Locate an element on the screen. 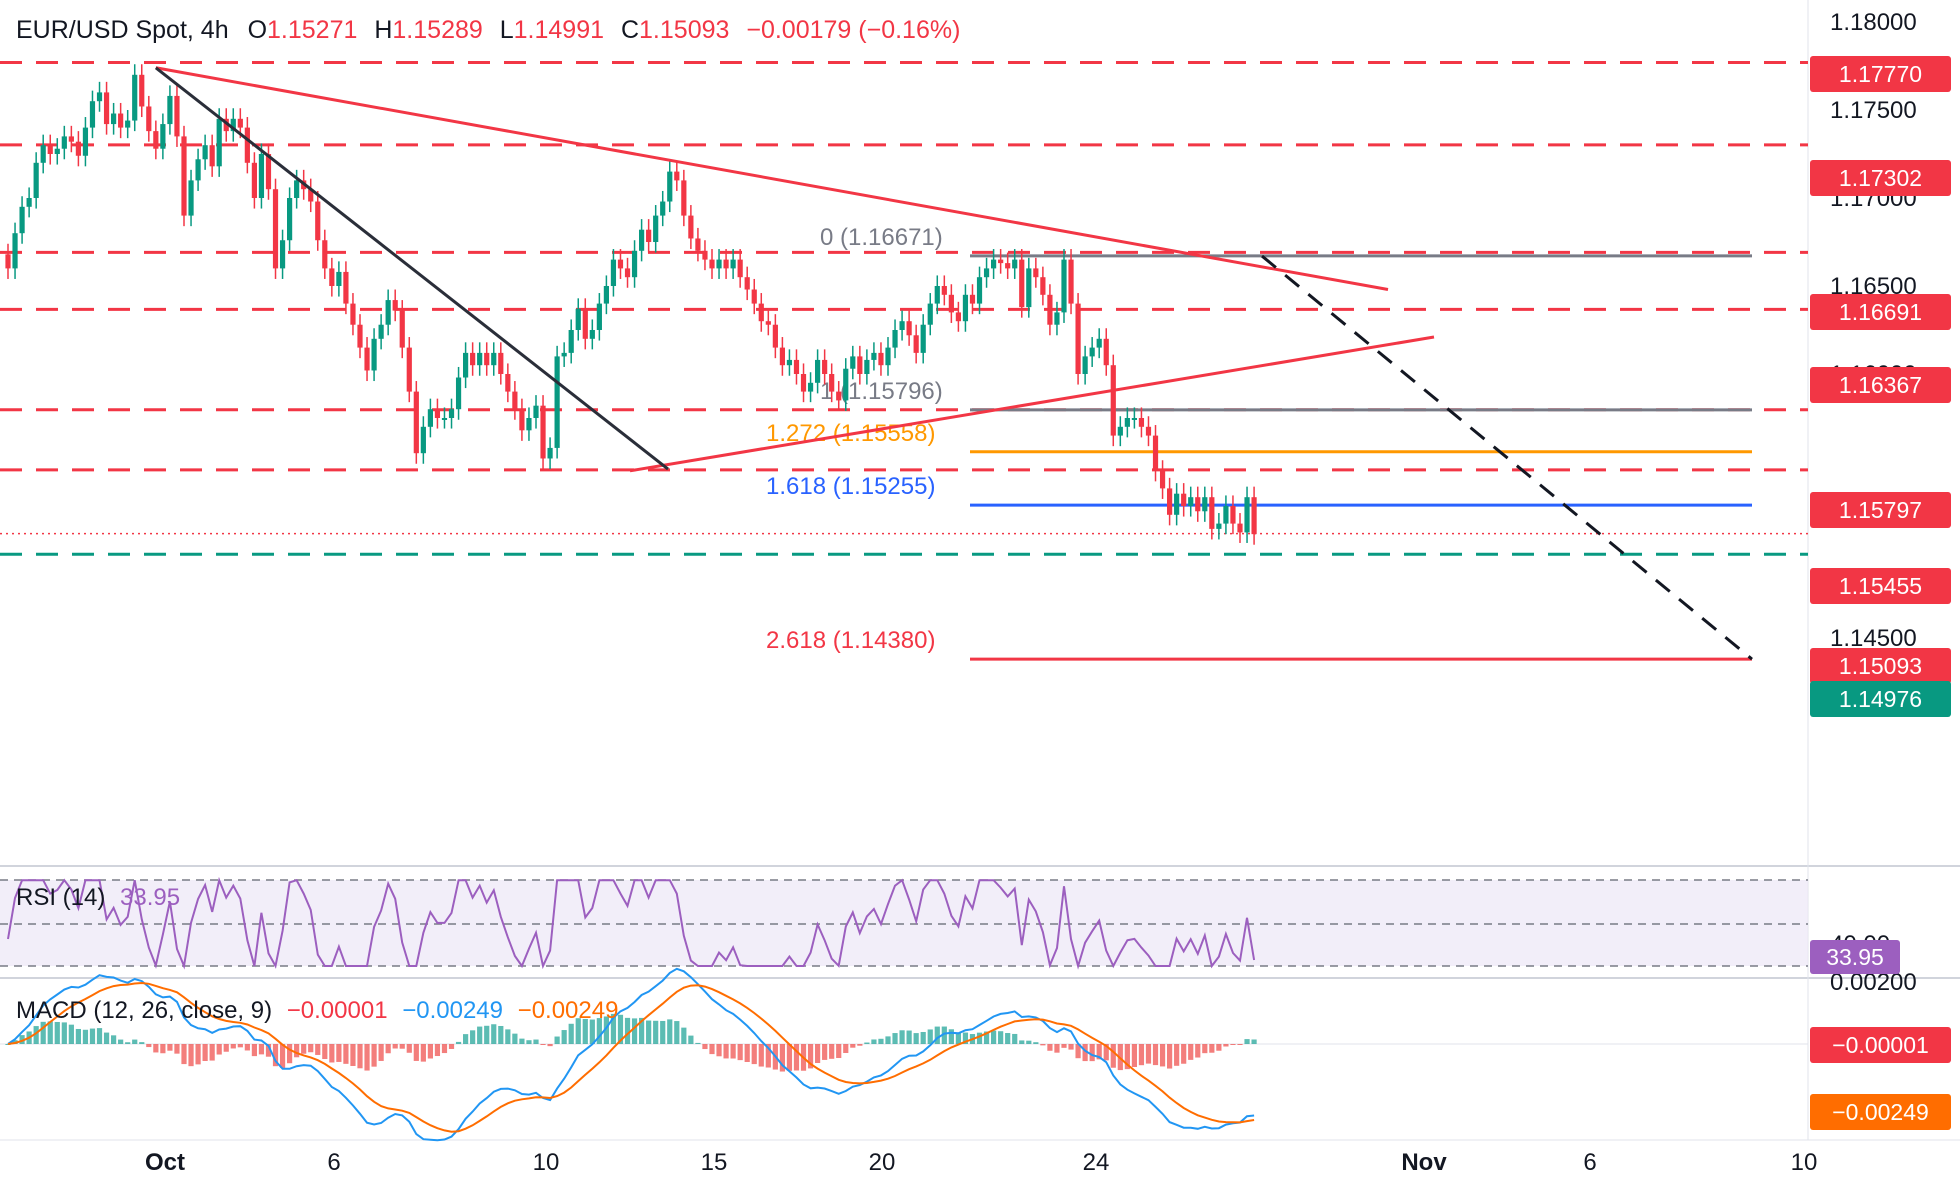 The image size is (1960, 1193). y-tick-label: 1.14500 is located at coordinates (1873, 638).